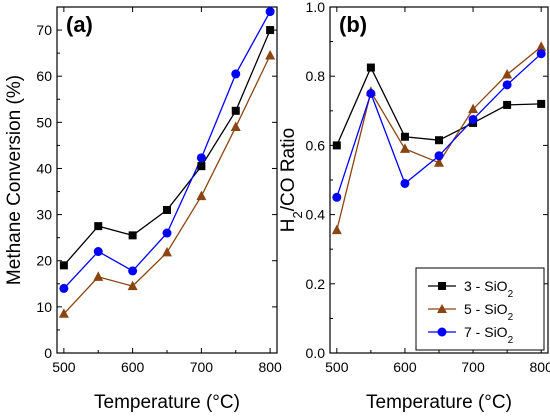  What do you see at coordinates (288, 225) in the screenshot?
I see `y-axis-title-b-main: H` at bounding box center [288, 225].